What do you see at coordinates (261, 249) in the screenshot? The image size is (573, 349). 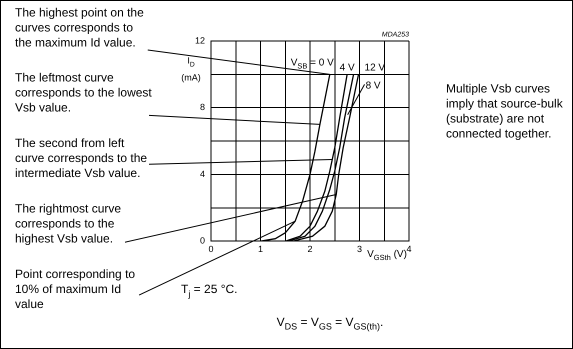 I see `x-tick-label: 1` at bounding box center [261, 249].